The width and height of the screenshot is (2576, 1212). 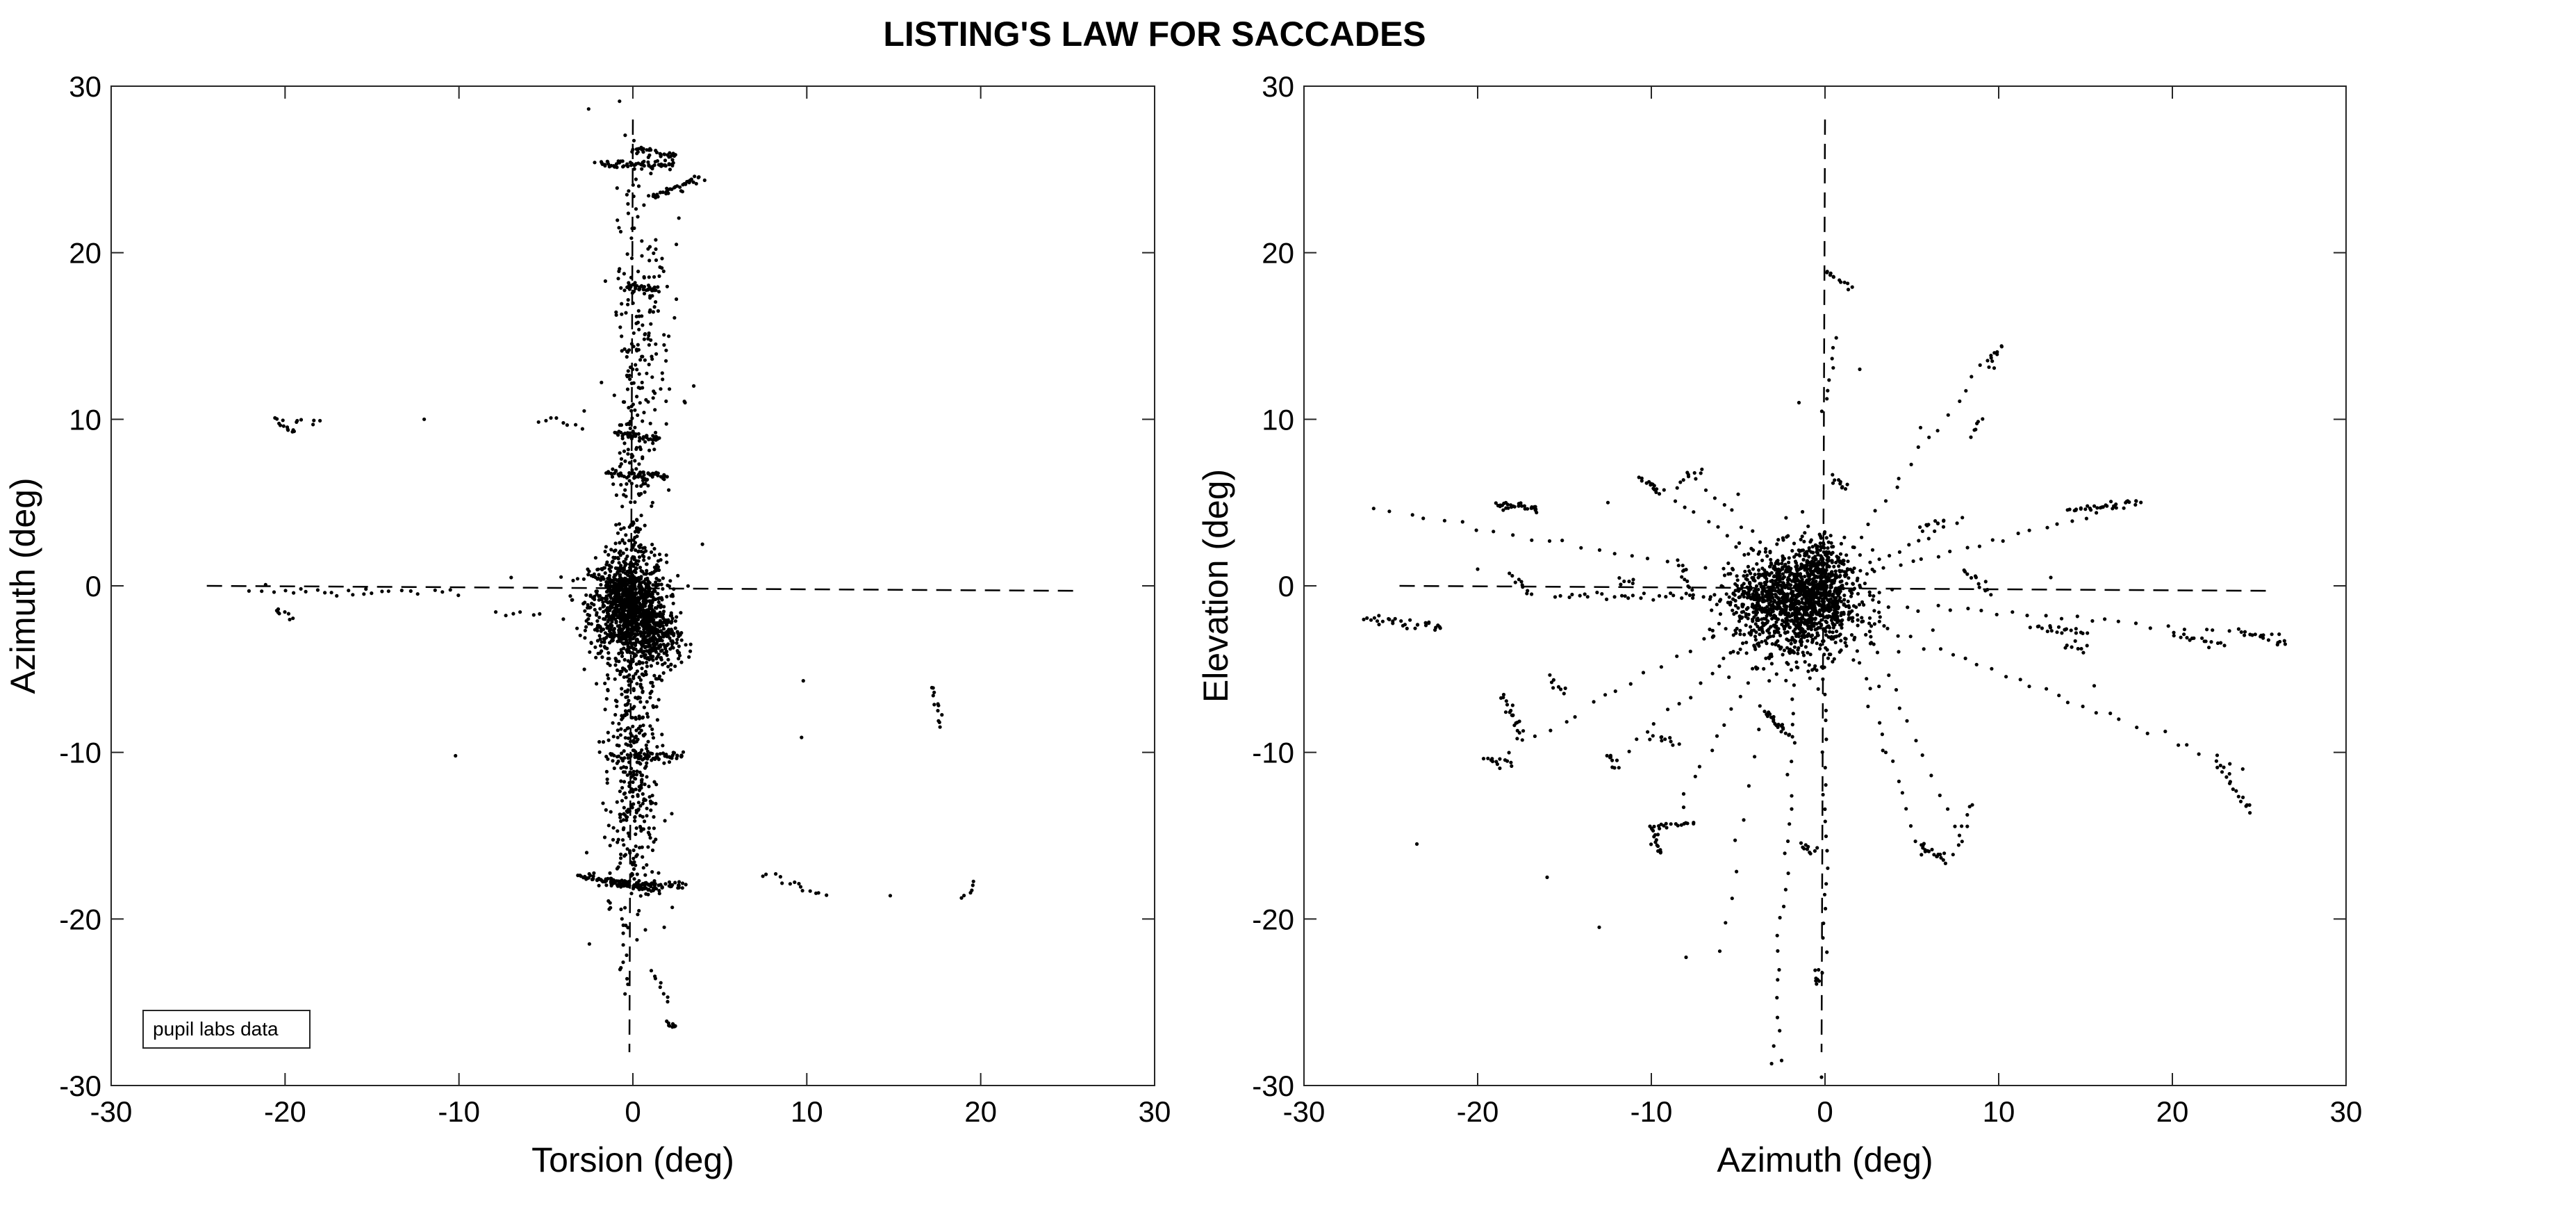 What do you see at coordinates (1273, 753) in the screenshot?
I see `y-tick-label: -10` at bounding box center [1273, 753].